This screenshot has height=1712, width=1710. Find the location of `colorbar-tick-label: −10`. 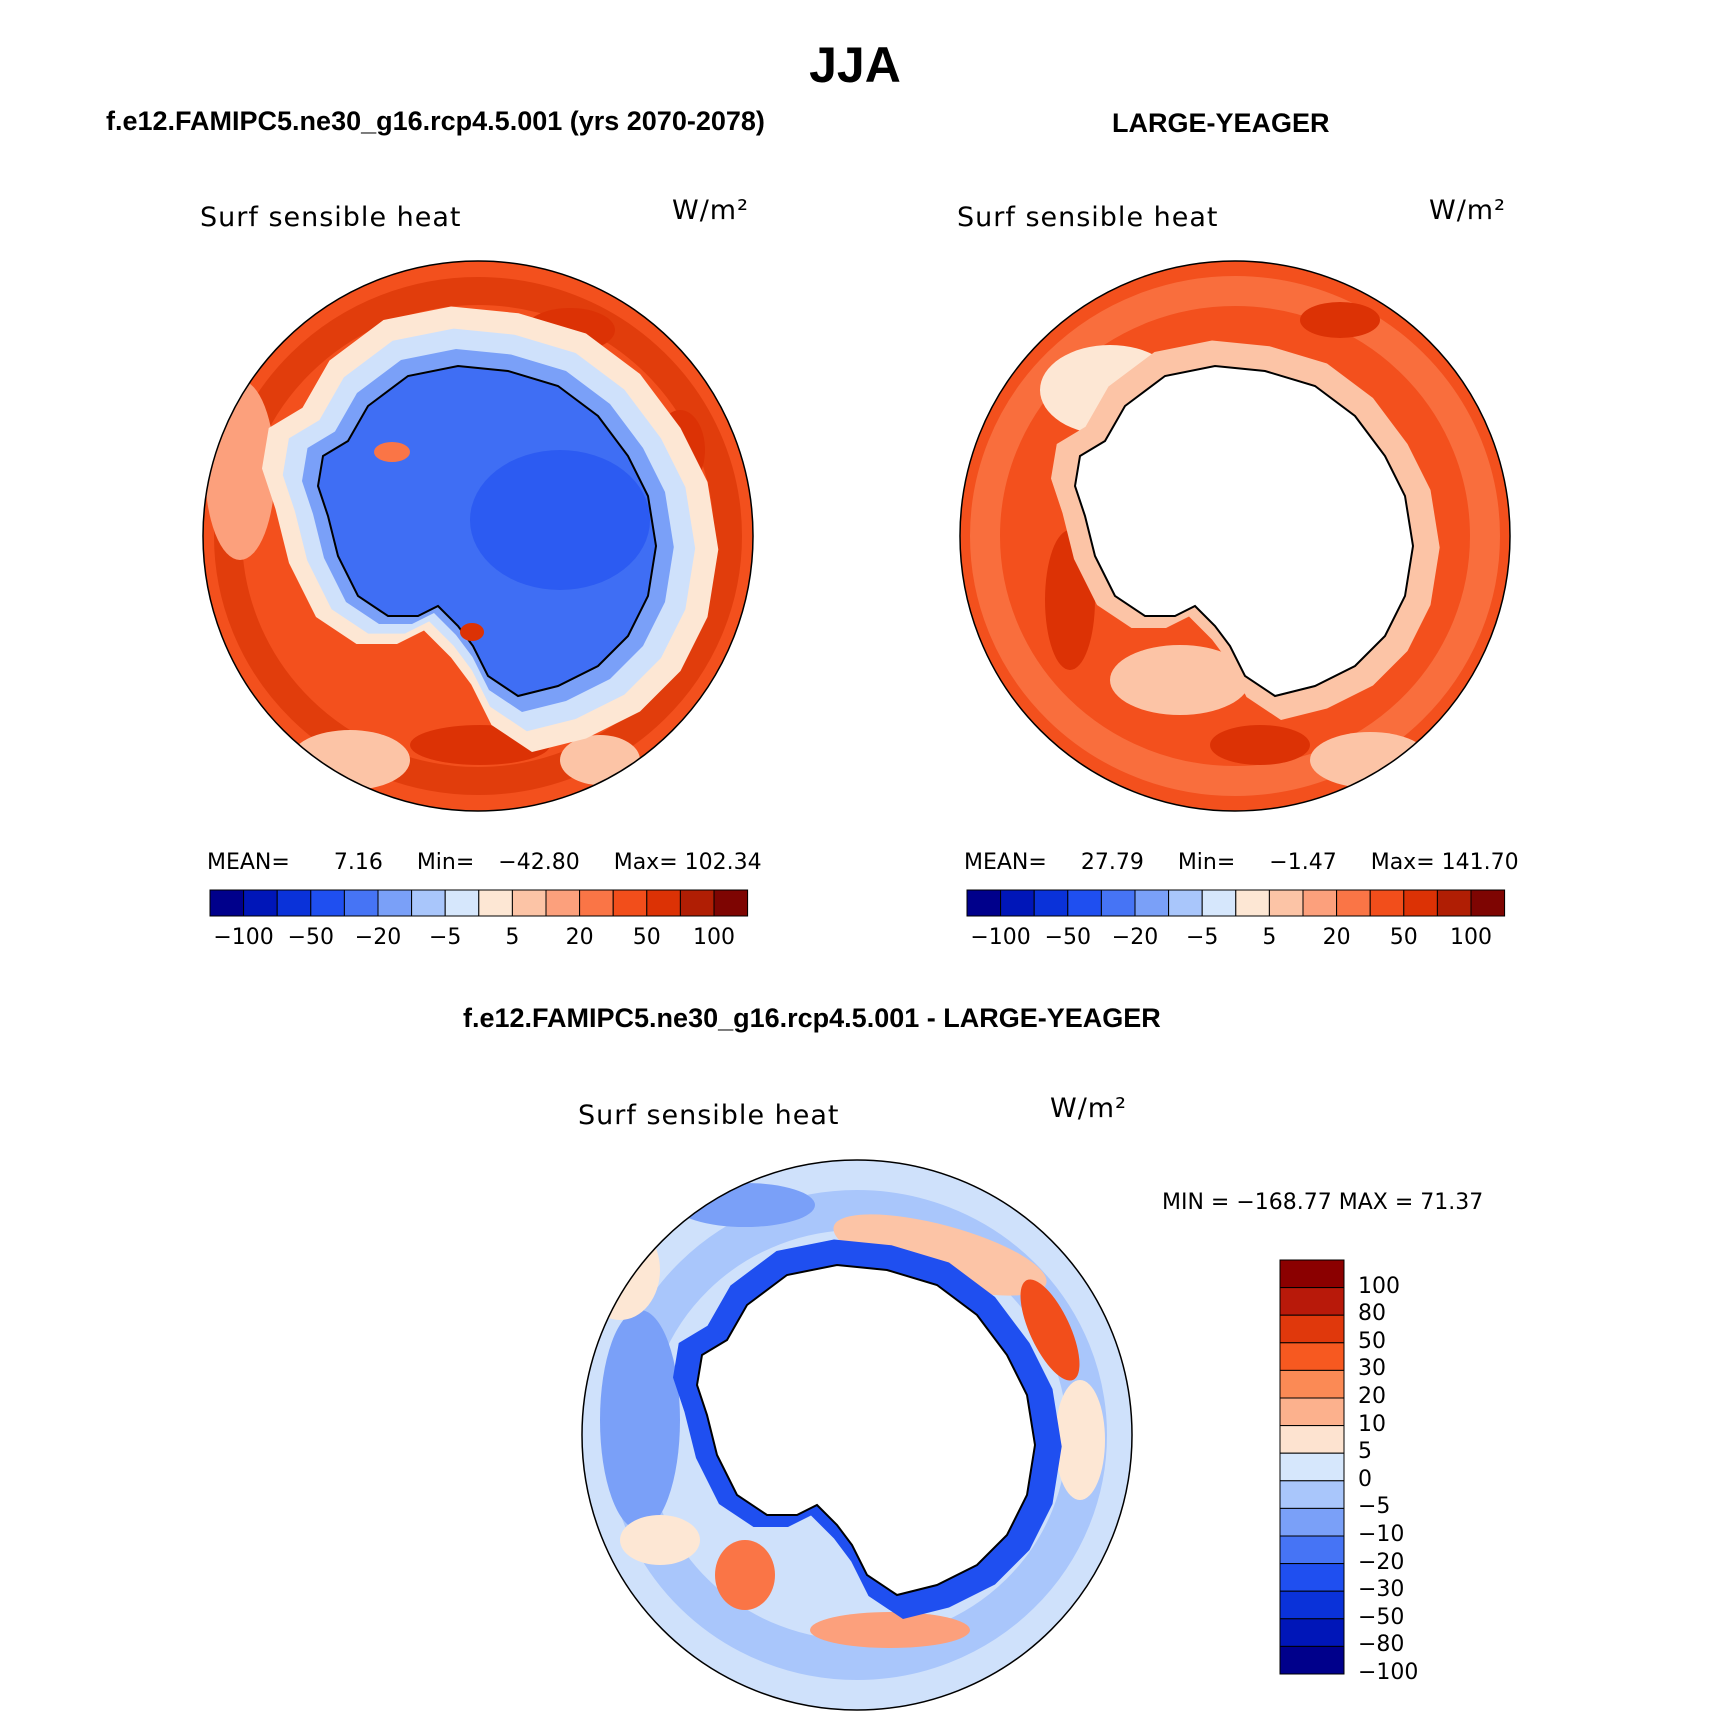

colorbar-tick-label: −10 is located at coordinates (1381, 1534).